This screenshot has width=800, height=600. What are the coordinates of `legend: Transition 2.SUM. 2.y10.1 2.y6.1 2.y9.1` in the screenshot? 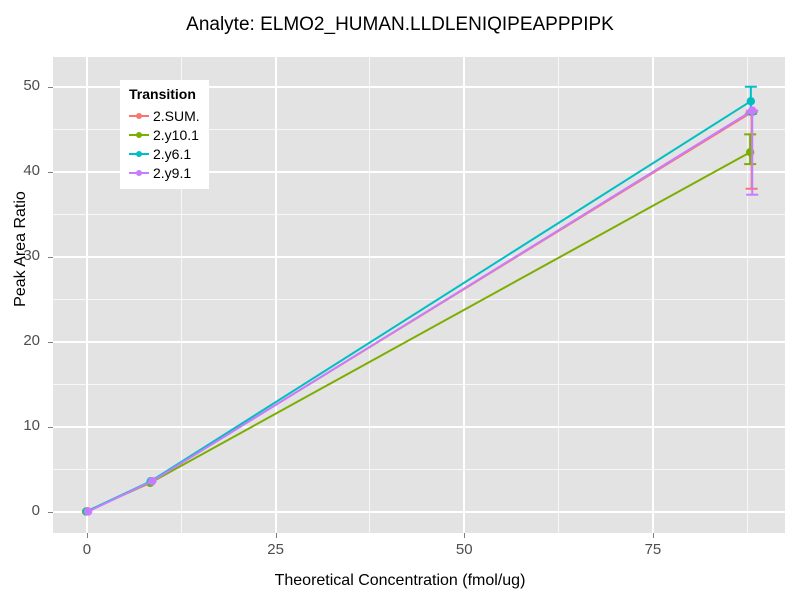 It's located at (164, 134).